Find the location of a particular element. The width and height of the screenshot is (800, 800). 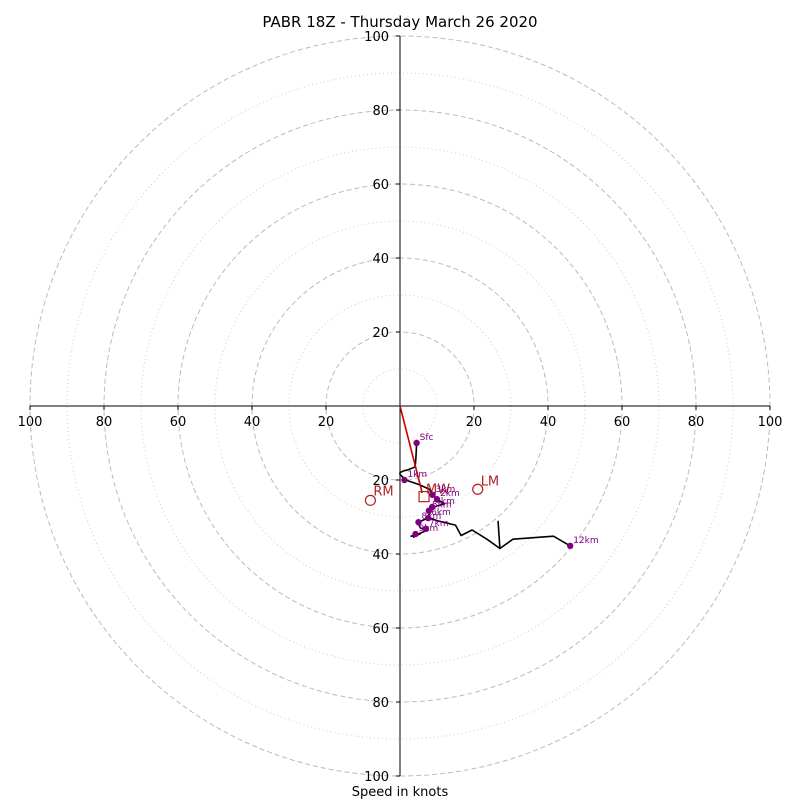

height-label-5km: 5km is located at coordinates (442, 506).